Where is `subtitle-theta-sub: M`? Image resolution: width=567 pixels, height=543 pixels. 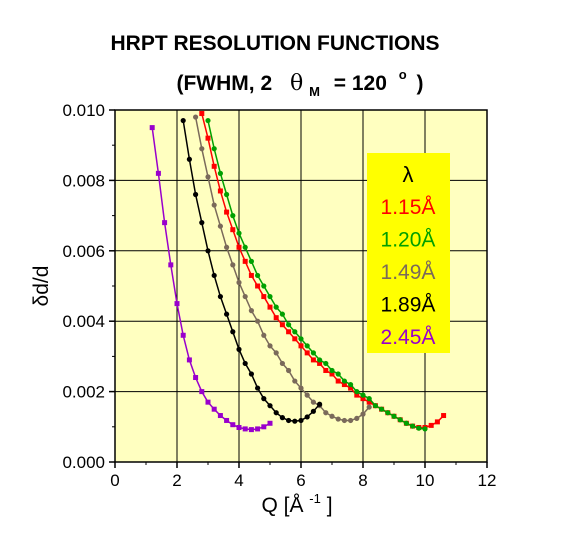 subtitle-theta-sub: M is located at coordinates (314, 91).